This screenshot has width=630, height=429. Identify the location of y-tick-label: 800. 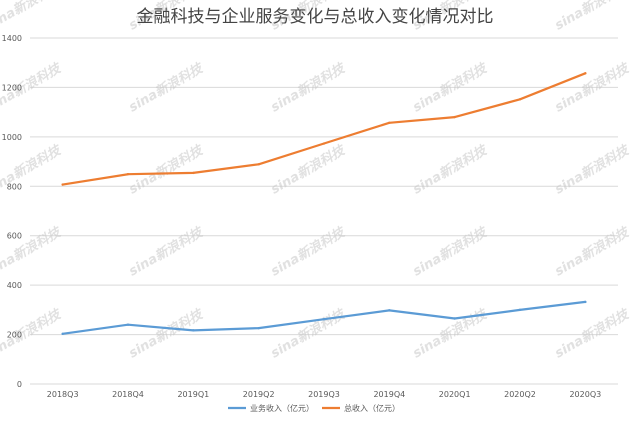
(14, 186).